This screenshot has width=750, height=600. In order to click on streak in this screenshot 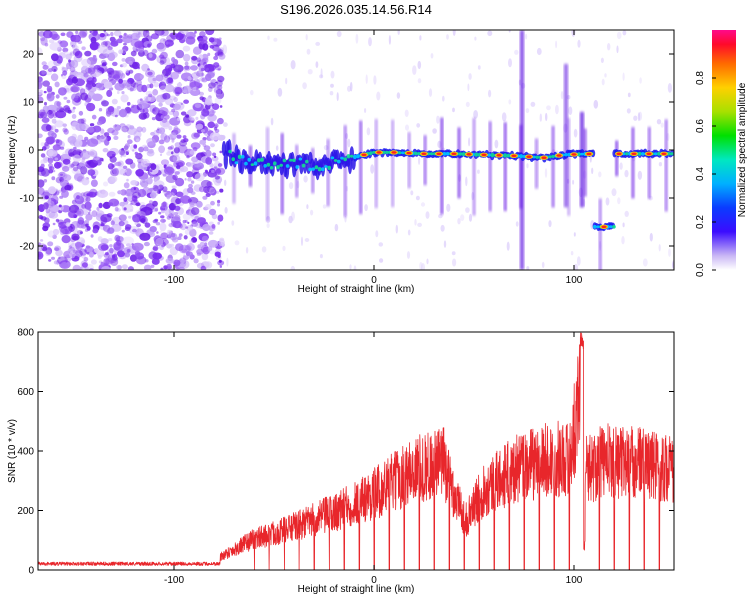, I will do `click(553, 166)`.